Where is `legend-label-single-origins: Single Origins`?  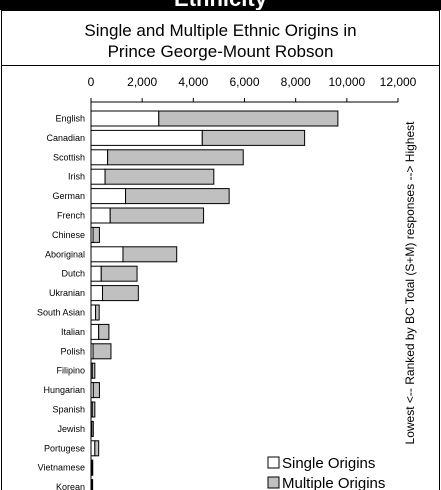 legend-label-single-origins: Single Origins is located at coordinates (328, 463).